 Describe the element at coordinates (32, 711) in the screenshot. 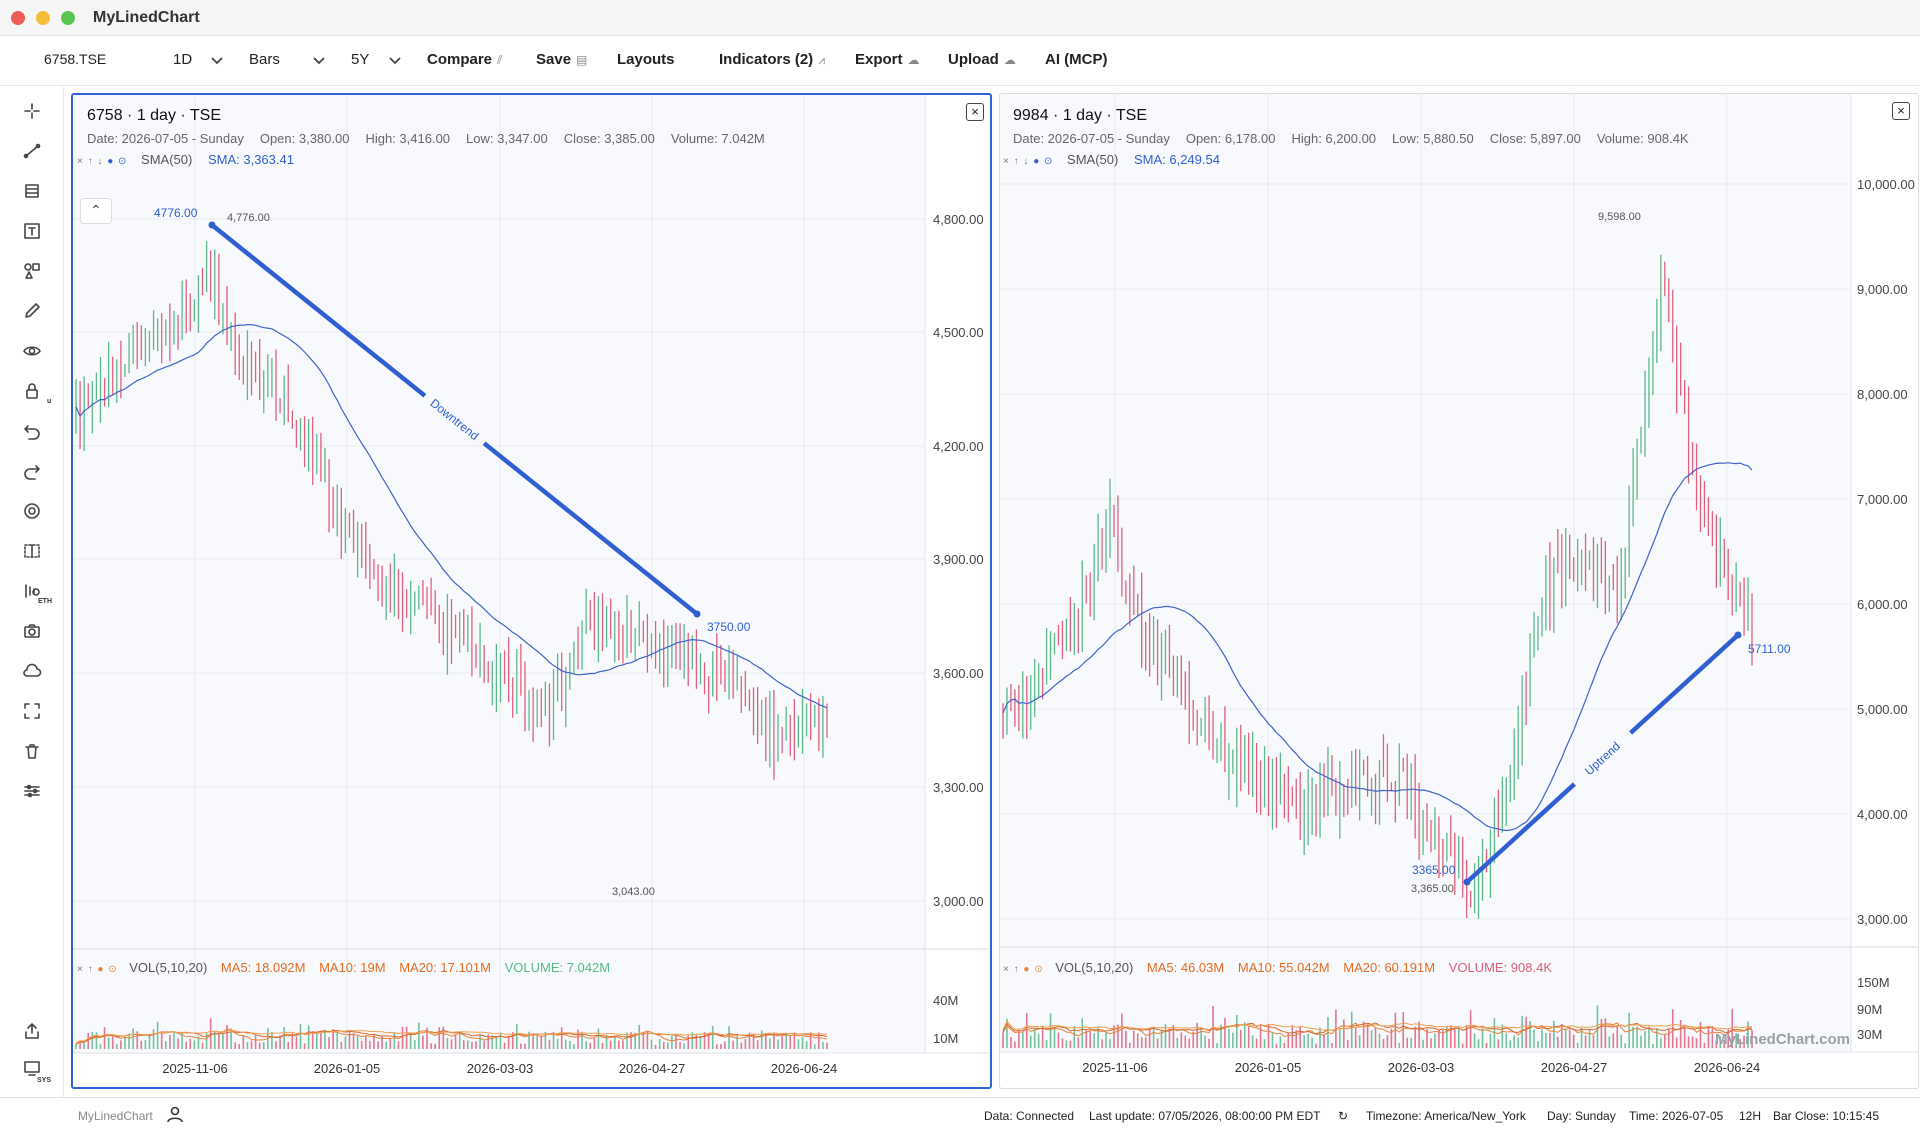

I see `fullscreen-icon` at that location.